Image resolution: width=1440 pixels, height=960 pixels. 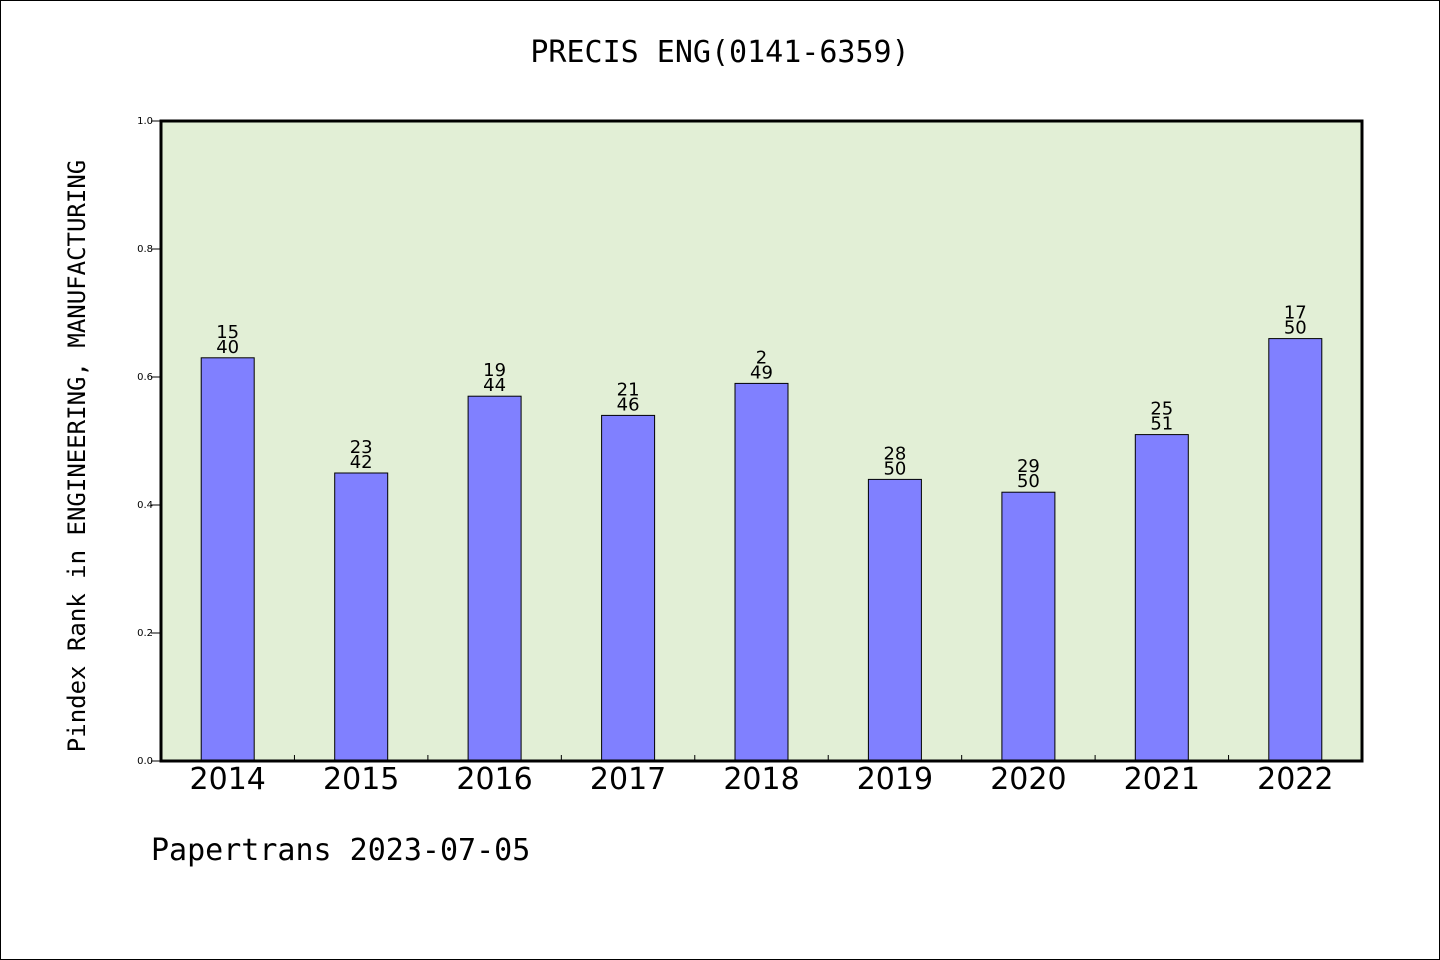 What do you see at coordinates (361, 447) in the screenshot?
I see `bar-rank-label: 23` at bounding box center [361, 447].